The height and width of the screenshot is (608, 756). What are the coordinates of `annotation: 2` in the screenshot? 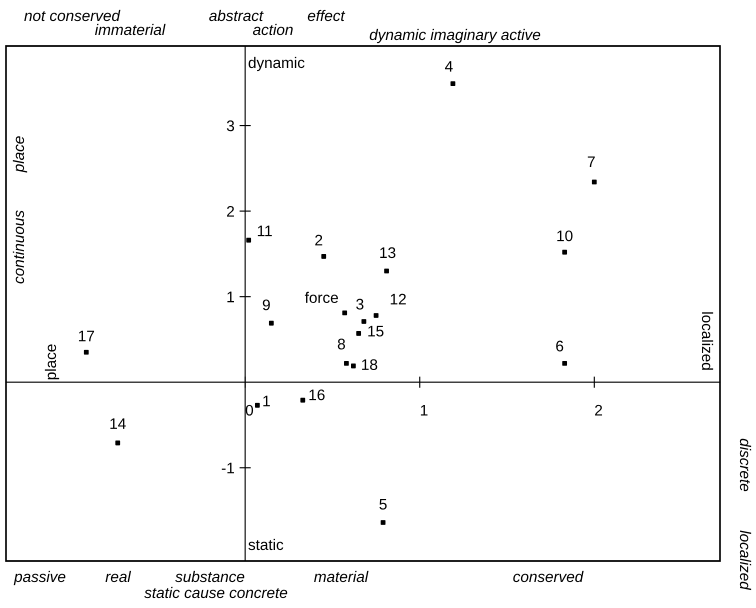 It's located at (318, 240).